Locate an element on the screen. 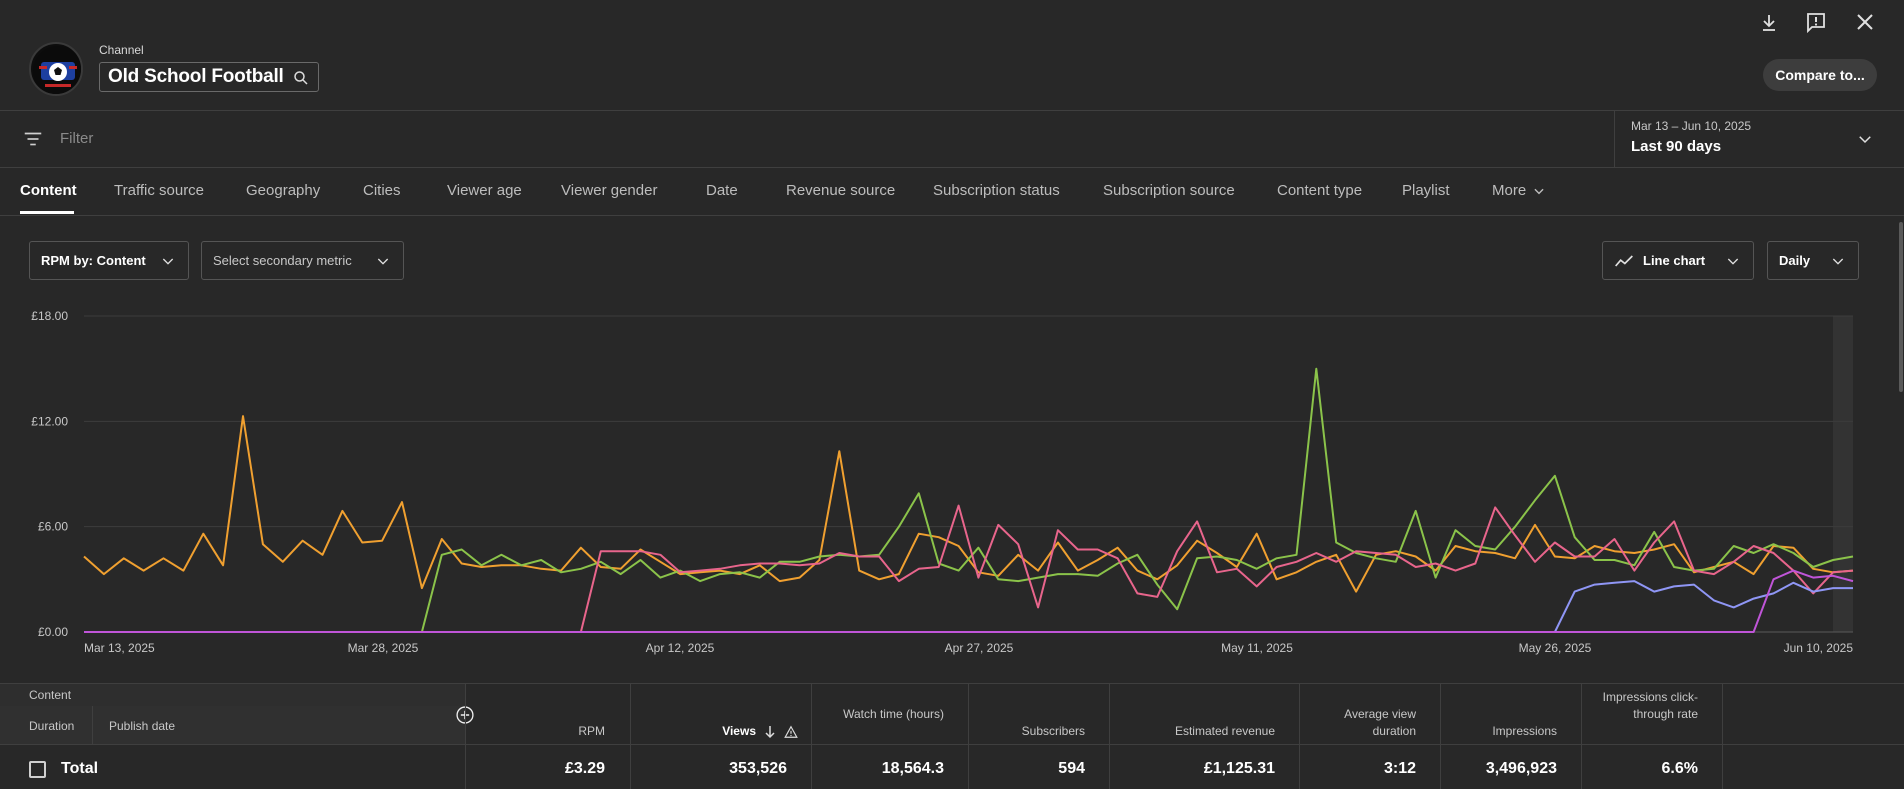  secondary-metric-dropdown: Select secondary metric is located at coordinates (302, 260).